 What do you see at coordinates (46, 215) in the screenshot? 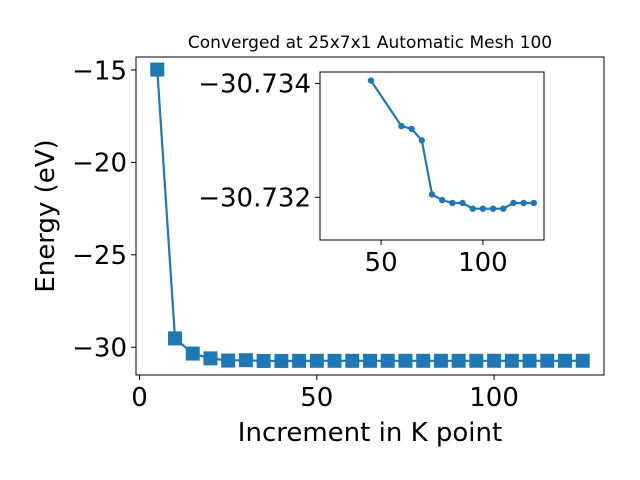
I see `y-axis-label: Energy (eV)` at bounding box center [46, 215].